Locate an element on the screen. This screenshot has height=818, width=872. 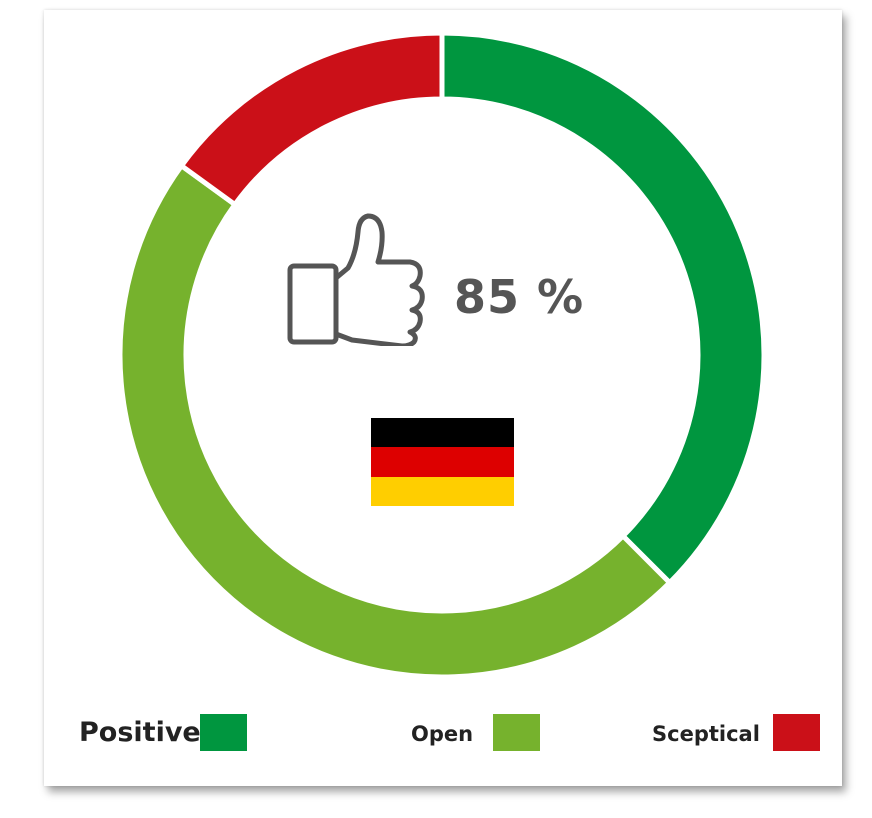
legend-label-sceptical: Sceptical is located at coordinates (706, 734).